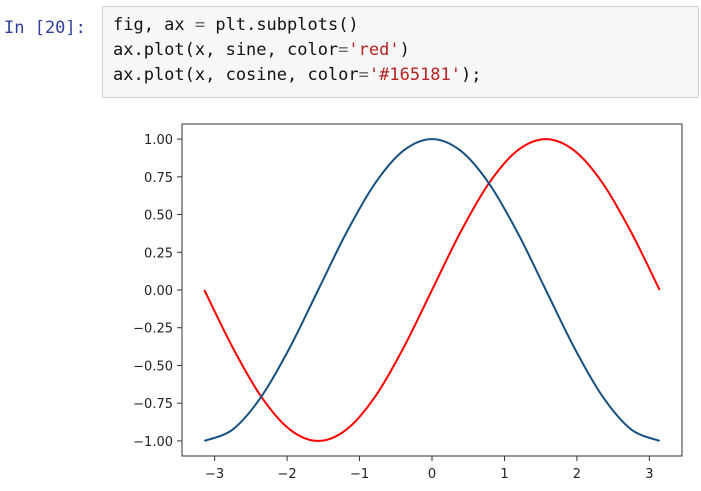 The width and height of the screenshot is (701, 491). What do you see at coordinates (45, 28) in the screenshot?
I see `cell-prompt: In [20]:` at bounding box center [45, 28].